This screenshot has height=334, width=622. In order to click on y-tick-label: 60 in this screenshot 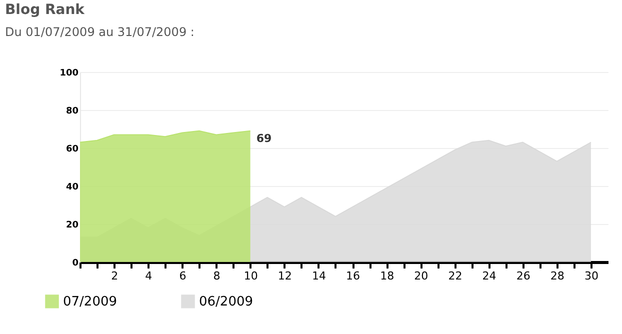, I will do `click(72, 149)`.